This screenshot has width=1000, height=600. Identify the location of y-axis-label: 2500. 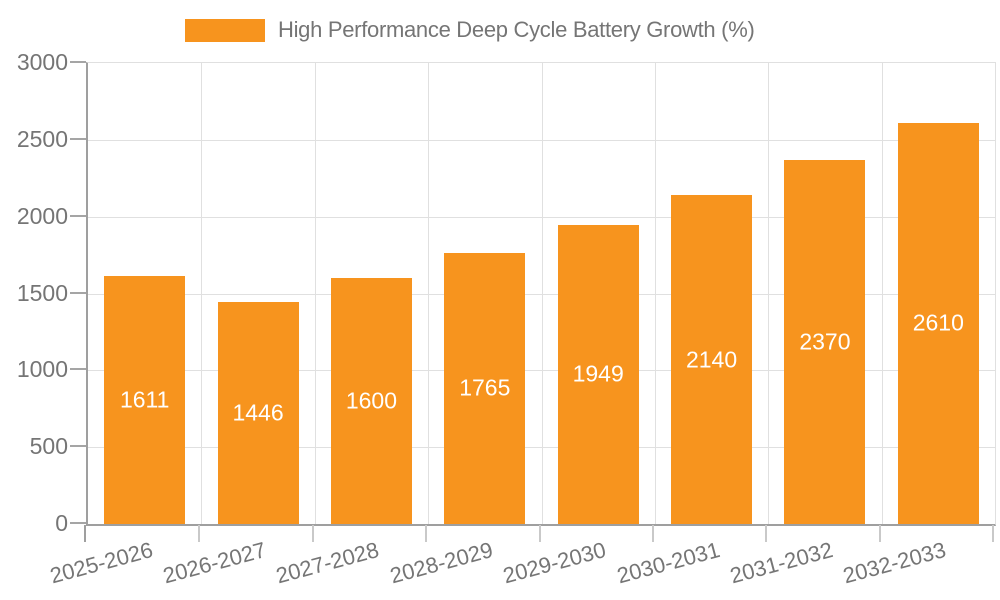
(42, 138).